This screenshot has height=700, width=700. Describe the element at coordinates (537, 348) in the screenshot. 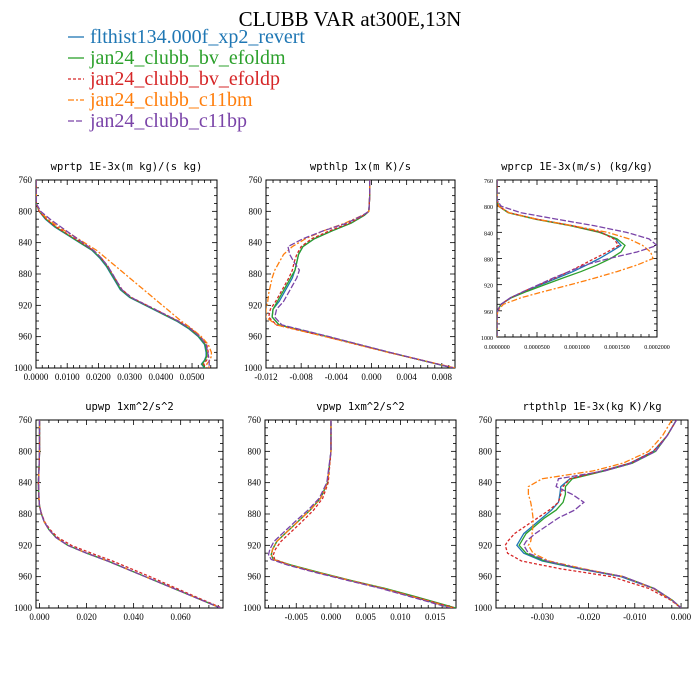

I see `x-tick-label: 0.0000500` at that location.